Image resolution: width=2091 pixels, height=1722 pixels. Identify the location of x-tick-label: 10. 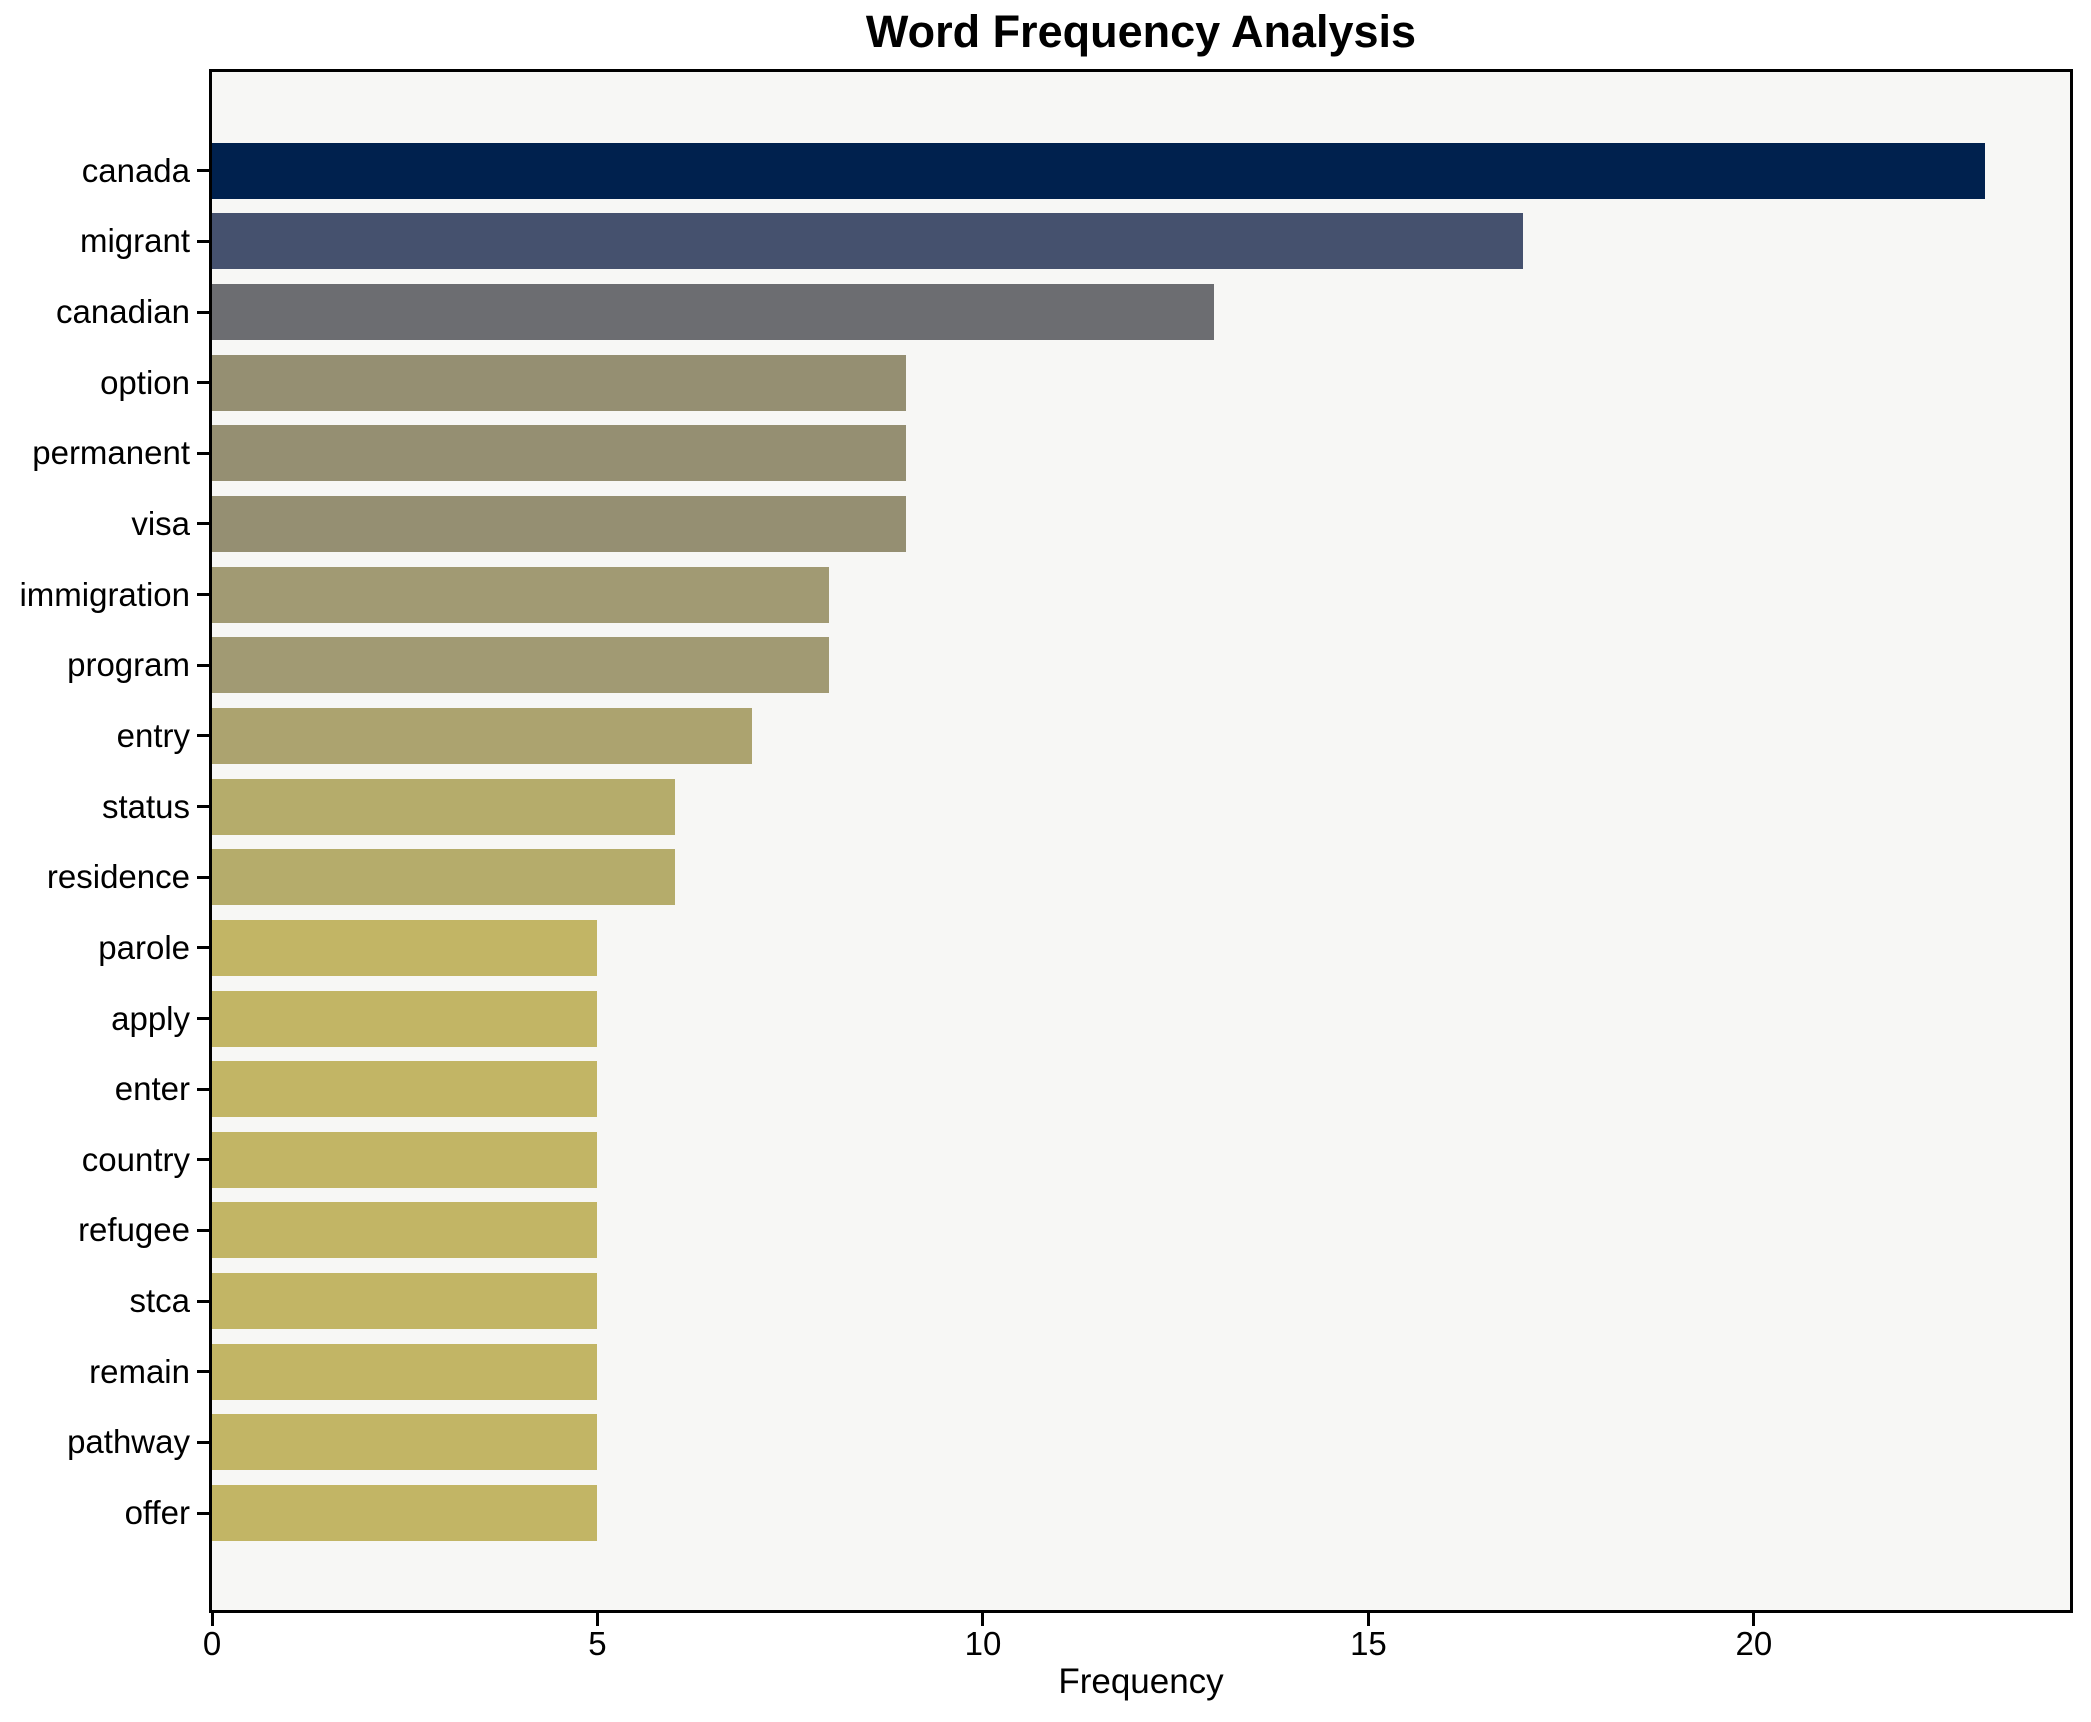
(983, 1643).